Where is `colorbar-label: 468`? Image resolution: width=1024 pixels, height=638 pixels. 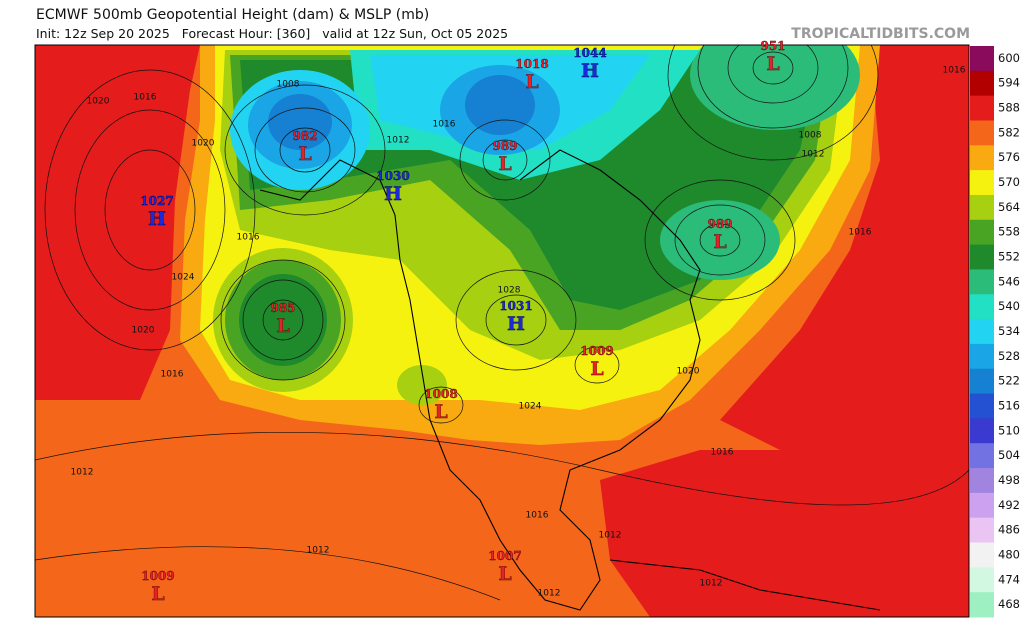
colorbar-label: 468 is located at coordinates (1009, 604).